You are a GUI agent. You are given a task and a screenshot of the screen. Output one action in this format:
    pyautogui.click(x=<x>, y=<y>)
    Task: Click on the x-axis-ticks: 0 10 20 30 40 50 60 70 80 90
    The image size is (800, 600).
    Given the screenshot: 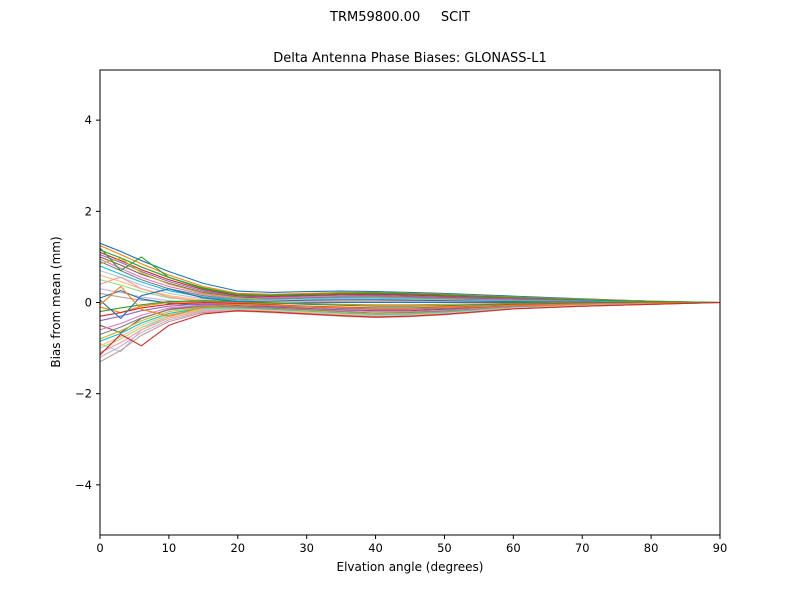 What is the action you would take?
    pyautogui.click(x=411, y=545)
    